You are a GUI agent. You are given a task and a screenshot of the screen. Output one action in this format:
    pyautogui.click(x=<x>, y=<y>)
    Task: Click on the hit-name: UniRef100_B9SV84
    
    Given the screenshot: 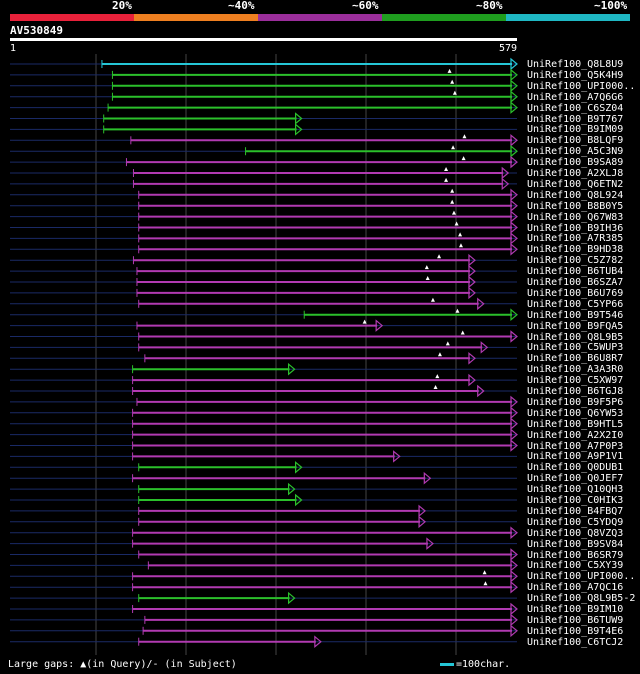 What is the action you would take?
    pyautogui.click(x=575, y=544)
    